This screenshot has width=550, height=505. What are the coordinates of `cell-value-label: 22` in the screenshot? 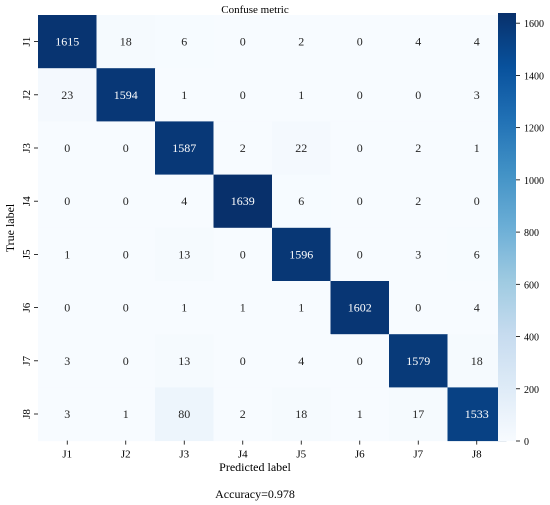 It's located at (301, 148).